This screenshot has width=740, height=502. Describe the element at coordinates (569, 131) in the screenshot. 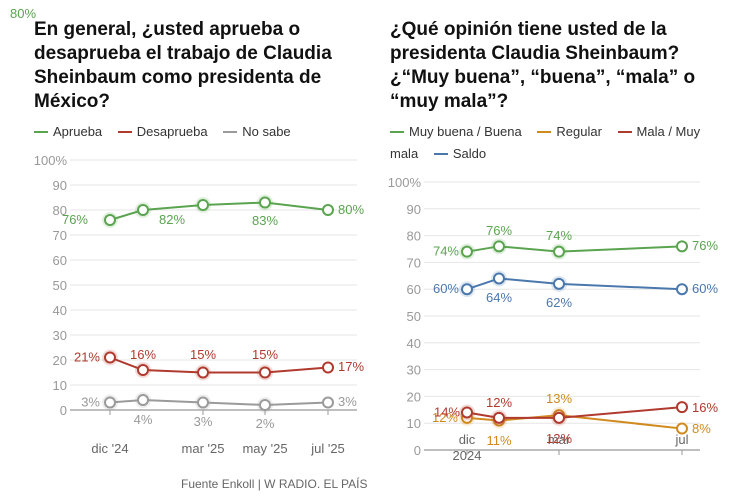

I see `legend-item-regular: Regular` at that location.